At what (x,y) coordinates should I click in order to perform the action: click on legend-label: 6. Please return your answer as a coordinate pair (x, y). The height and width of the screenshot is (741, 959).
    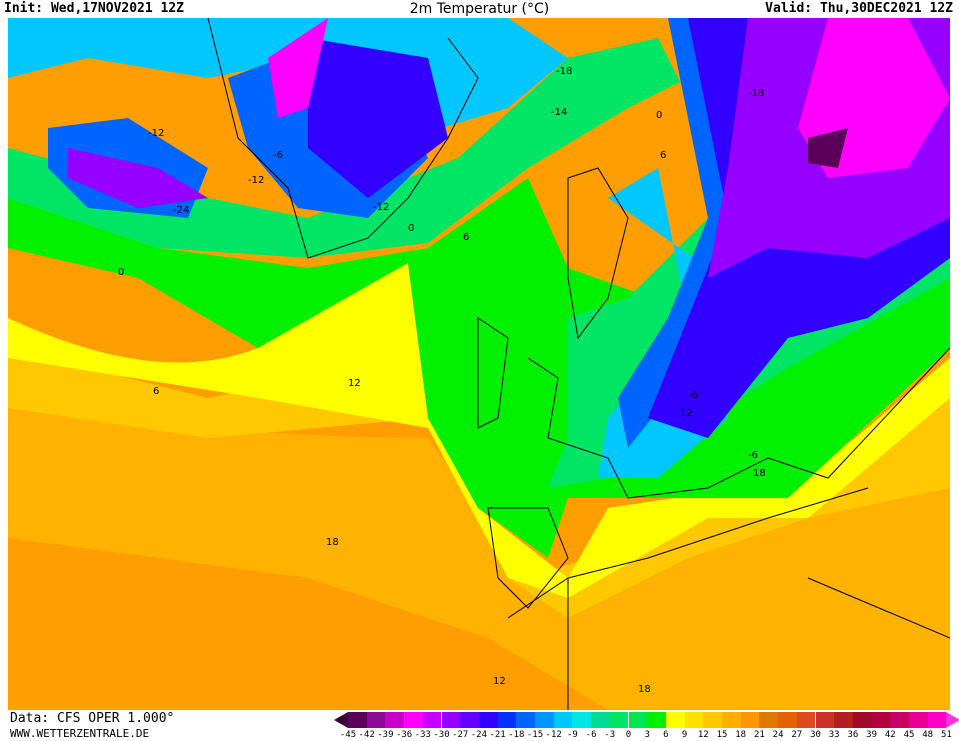
    Looking at the image, I should click on (666, 735).